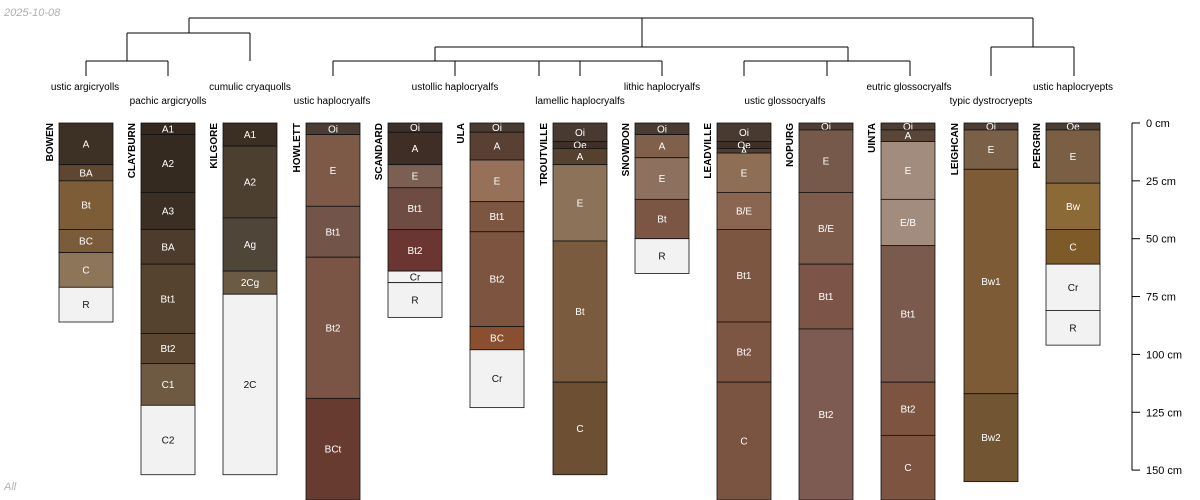  Describe the element at coordinates (214, 146) in the screenshot. I see `profile-name: KILGORE` at that location.